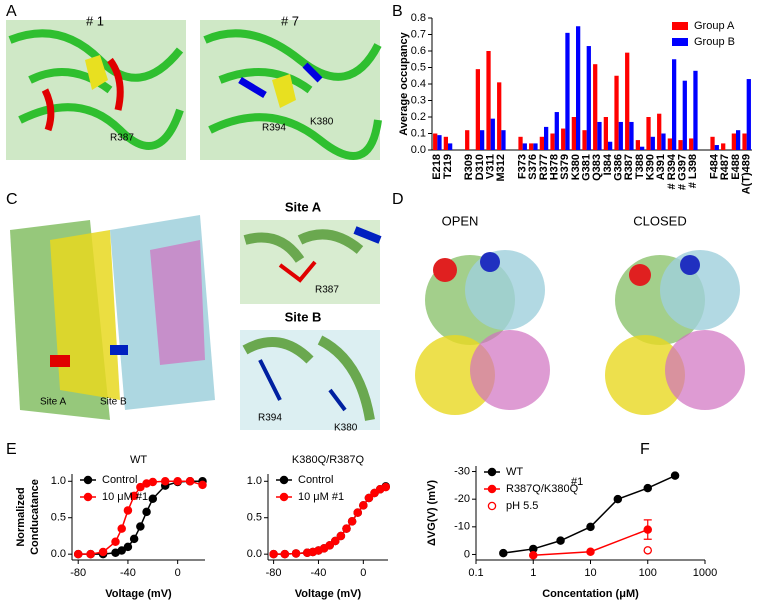  Describe the element at coordinates (328, 460) in the screenshot. I see `chart-title: K380Q/R387Q` at that location.